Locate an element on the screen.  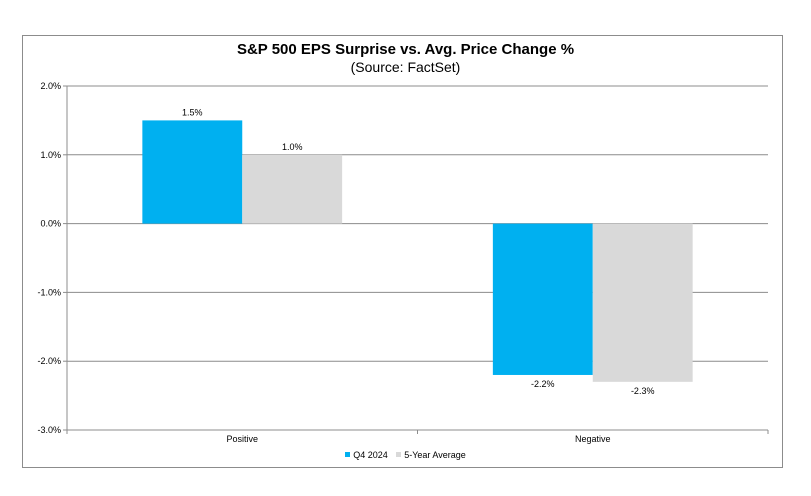
chart-subtitle: (Source: FactSet) is located at coordinates (405, 67).